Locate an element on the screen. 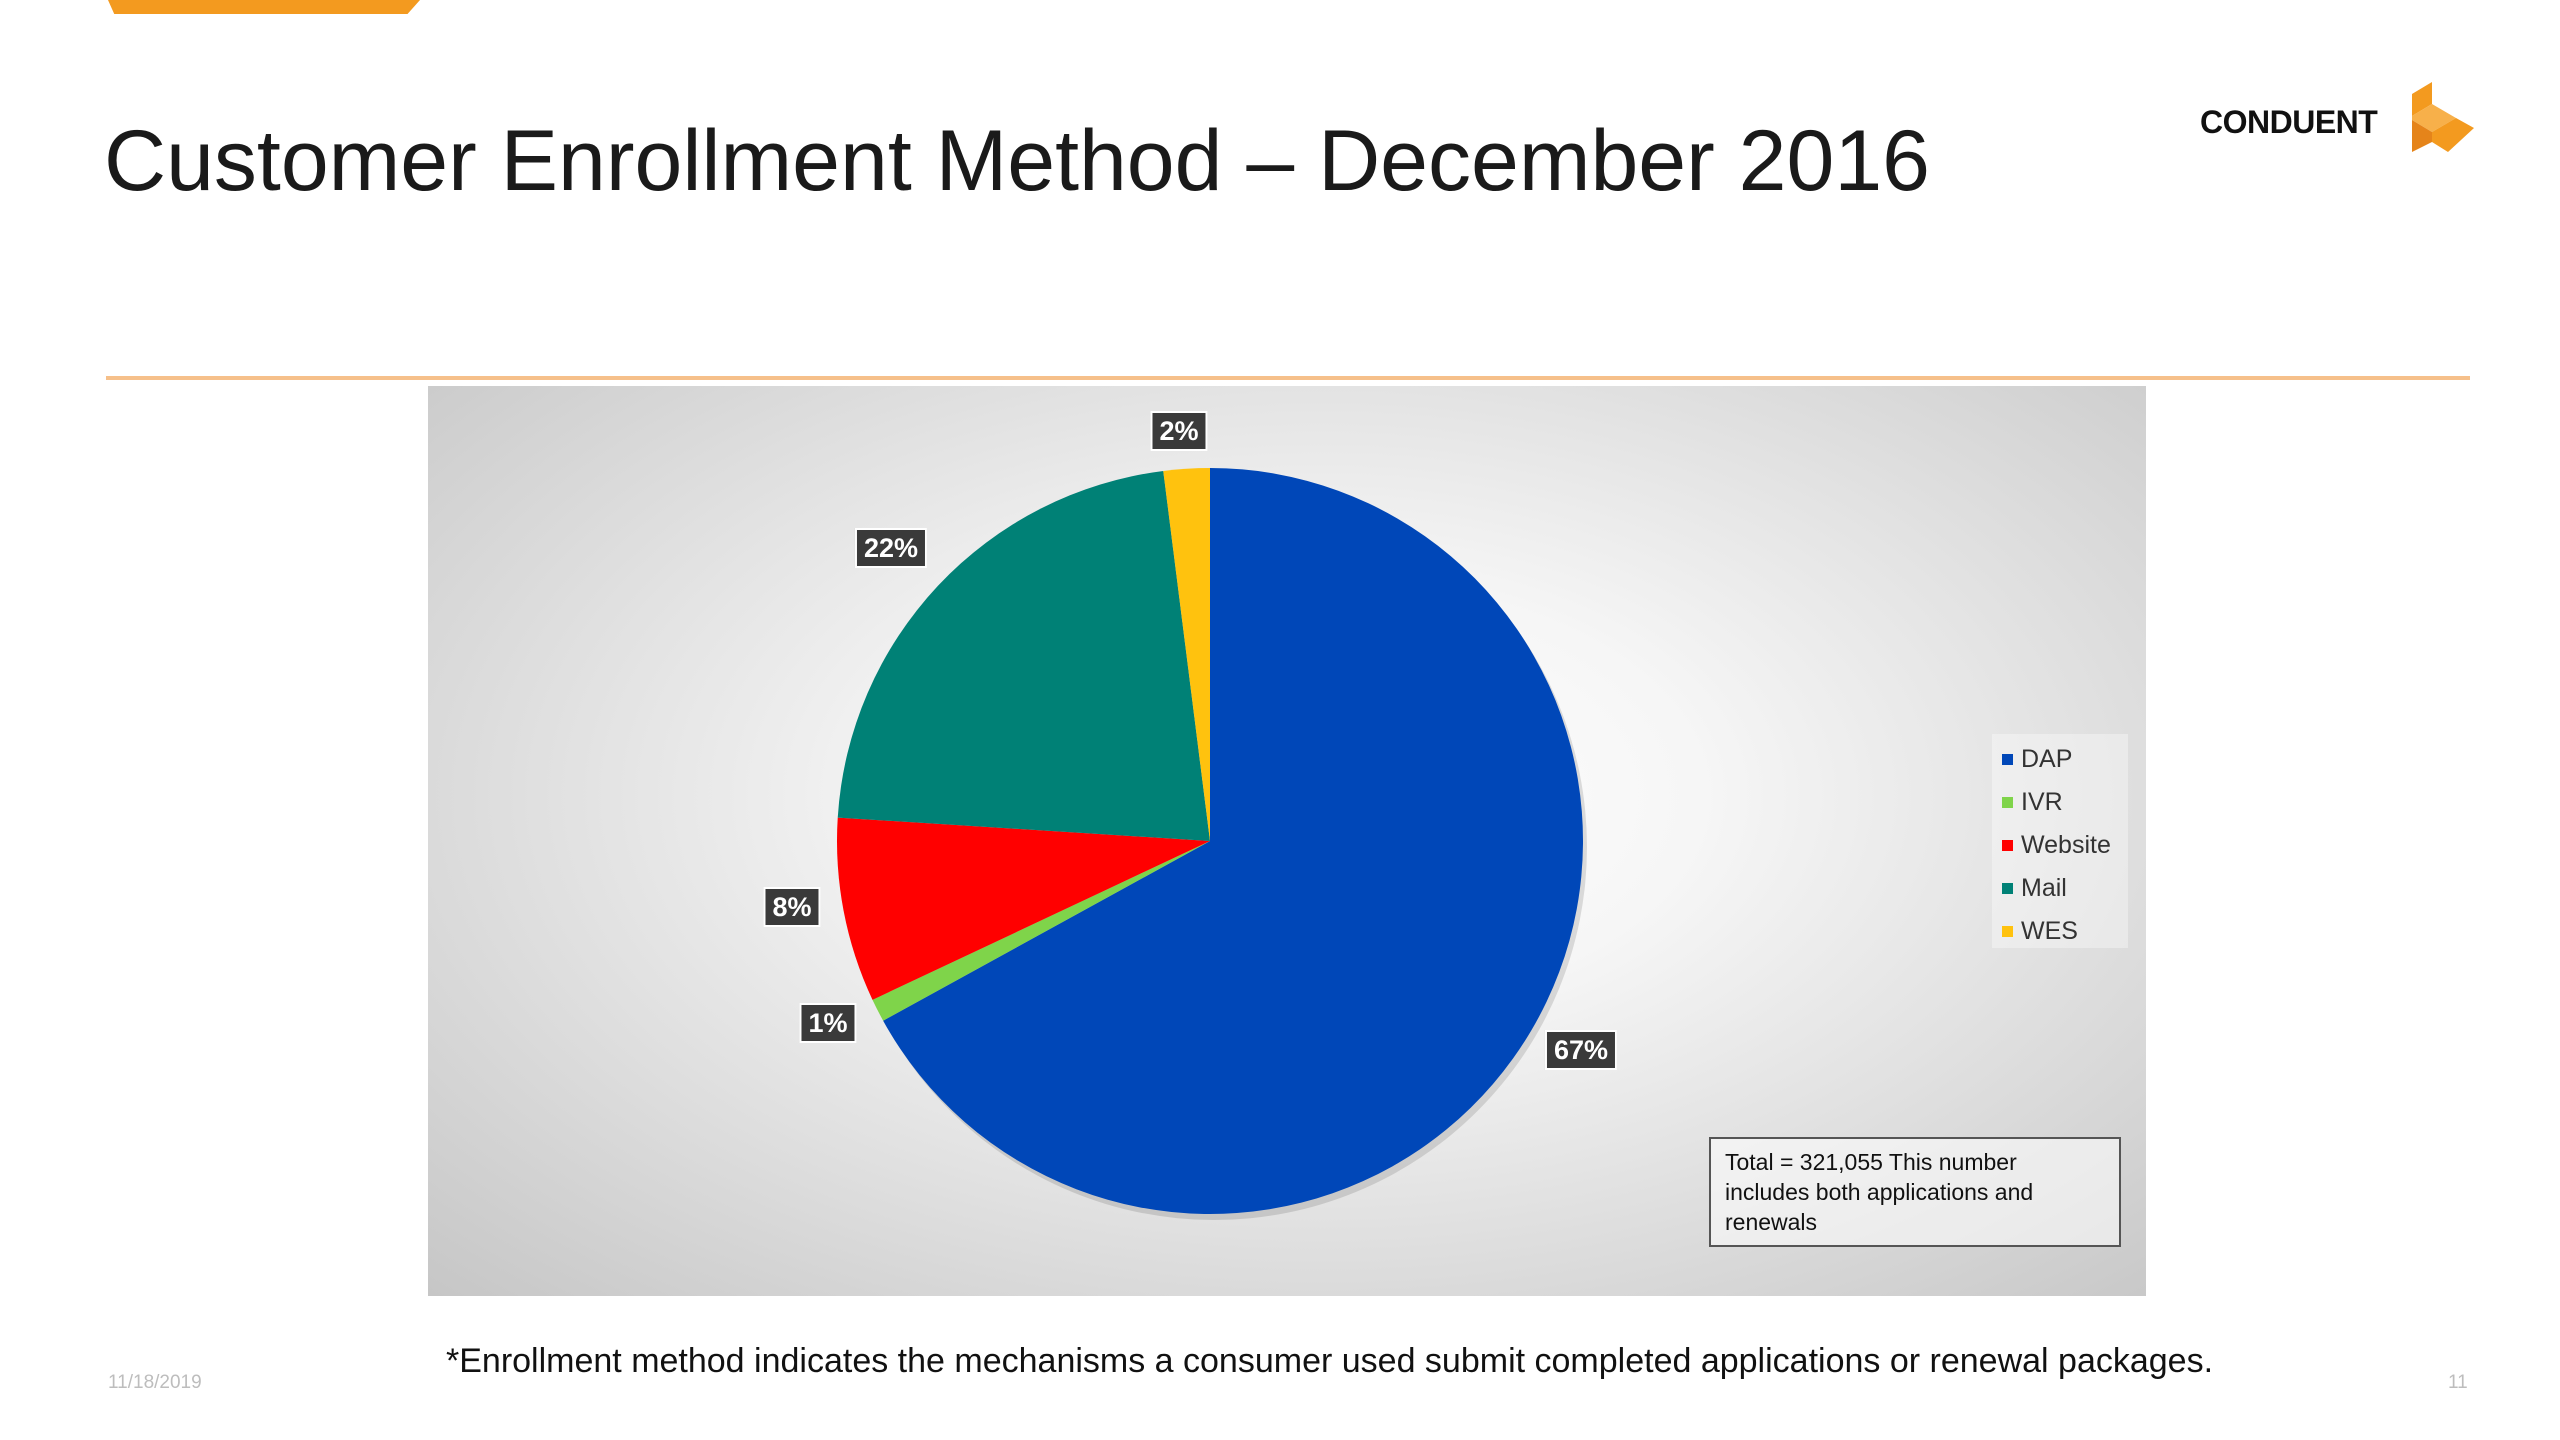 The image size is (2560, 1440). legend-item-ivr: IVR is located at coordinates (2032, 802).